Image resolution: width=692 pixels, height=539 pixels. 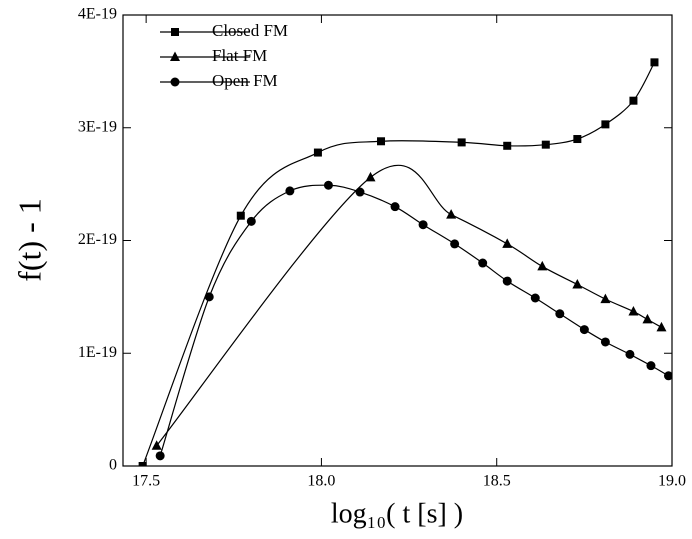 What do you see at coordinates (250, 30) in the screenshot?
I see `legend-label: Closed FM` at bounding box center [250, 30].